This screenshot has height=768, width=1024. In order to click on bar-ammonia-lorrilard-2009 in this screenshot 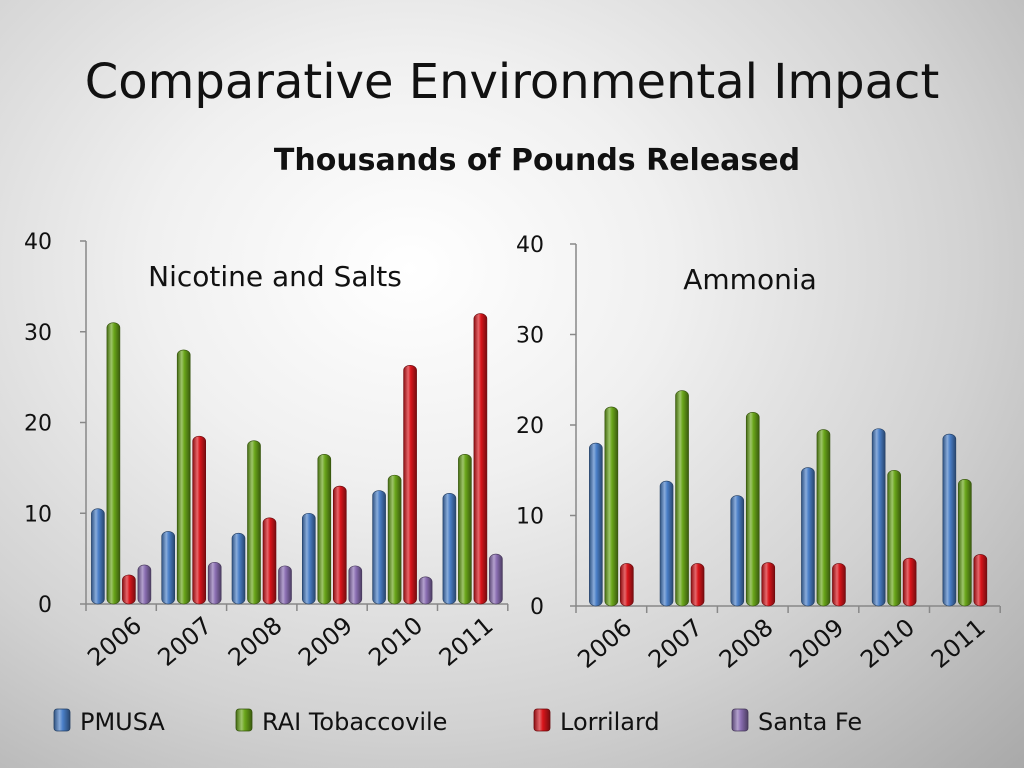, I will do `click(839, 585)`.